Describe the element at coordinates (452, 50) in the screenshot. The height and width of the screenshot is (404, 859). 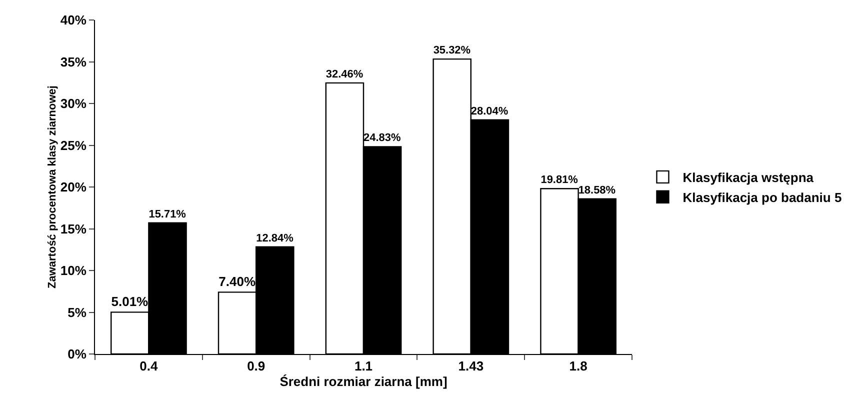
I see `data-label: 35.32%` at that location.